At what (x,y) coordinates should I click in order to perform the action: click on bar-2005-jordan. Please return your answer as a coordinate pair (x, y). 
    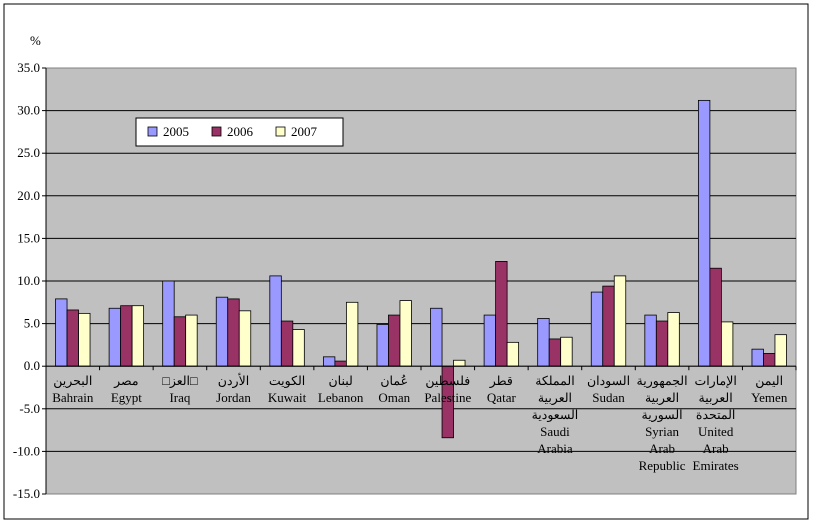
    Looking at the image, I should click on (222, 331).